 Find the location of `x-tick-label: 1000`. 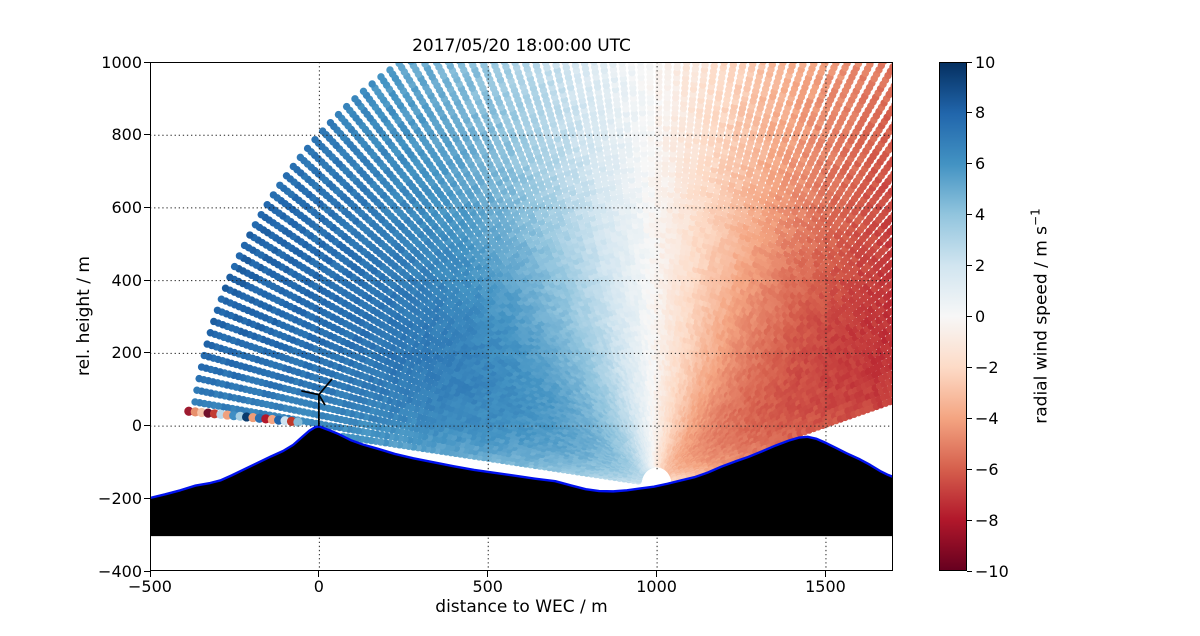

x-tick-label: 1000 is located at coordinates (656, 586).